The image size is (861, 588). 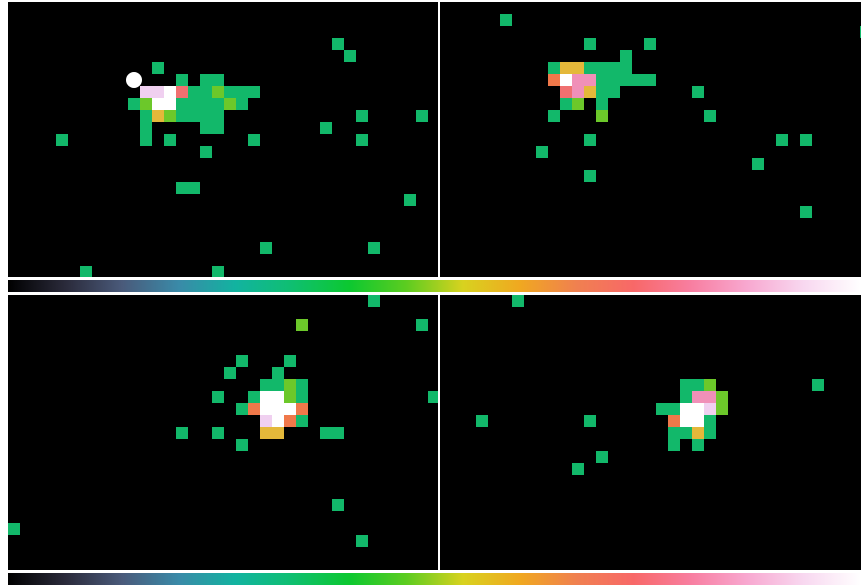 What do you see at coordinates (434, 286) in the screenshot?
I see `colorbar-top` at bounding box center [434, 286].